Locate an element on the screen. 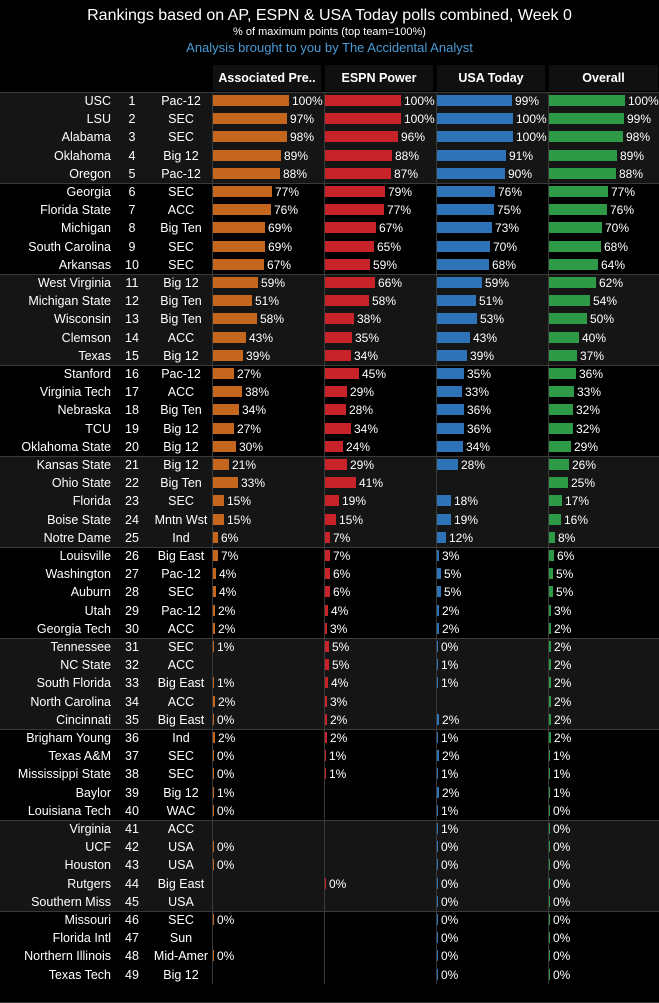 This screenshot has width=659, height=1003. column-header-0: Associated Pre.. is located at coordinates (267, 78).